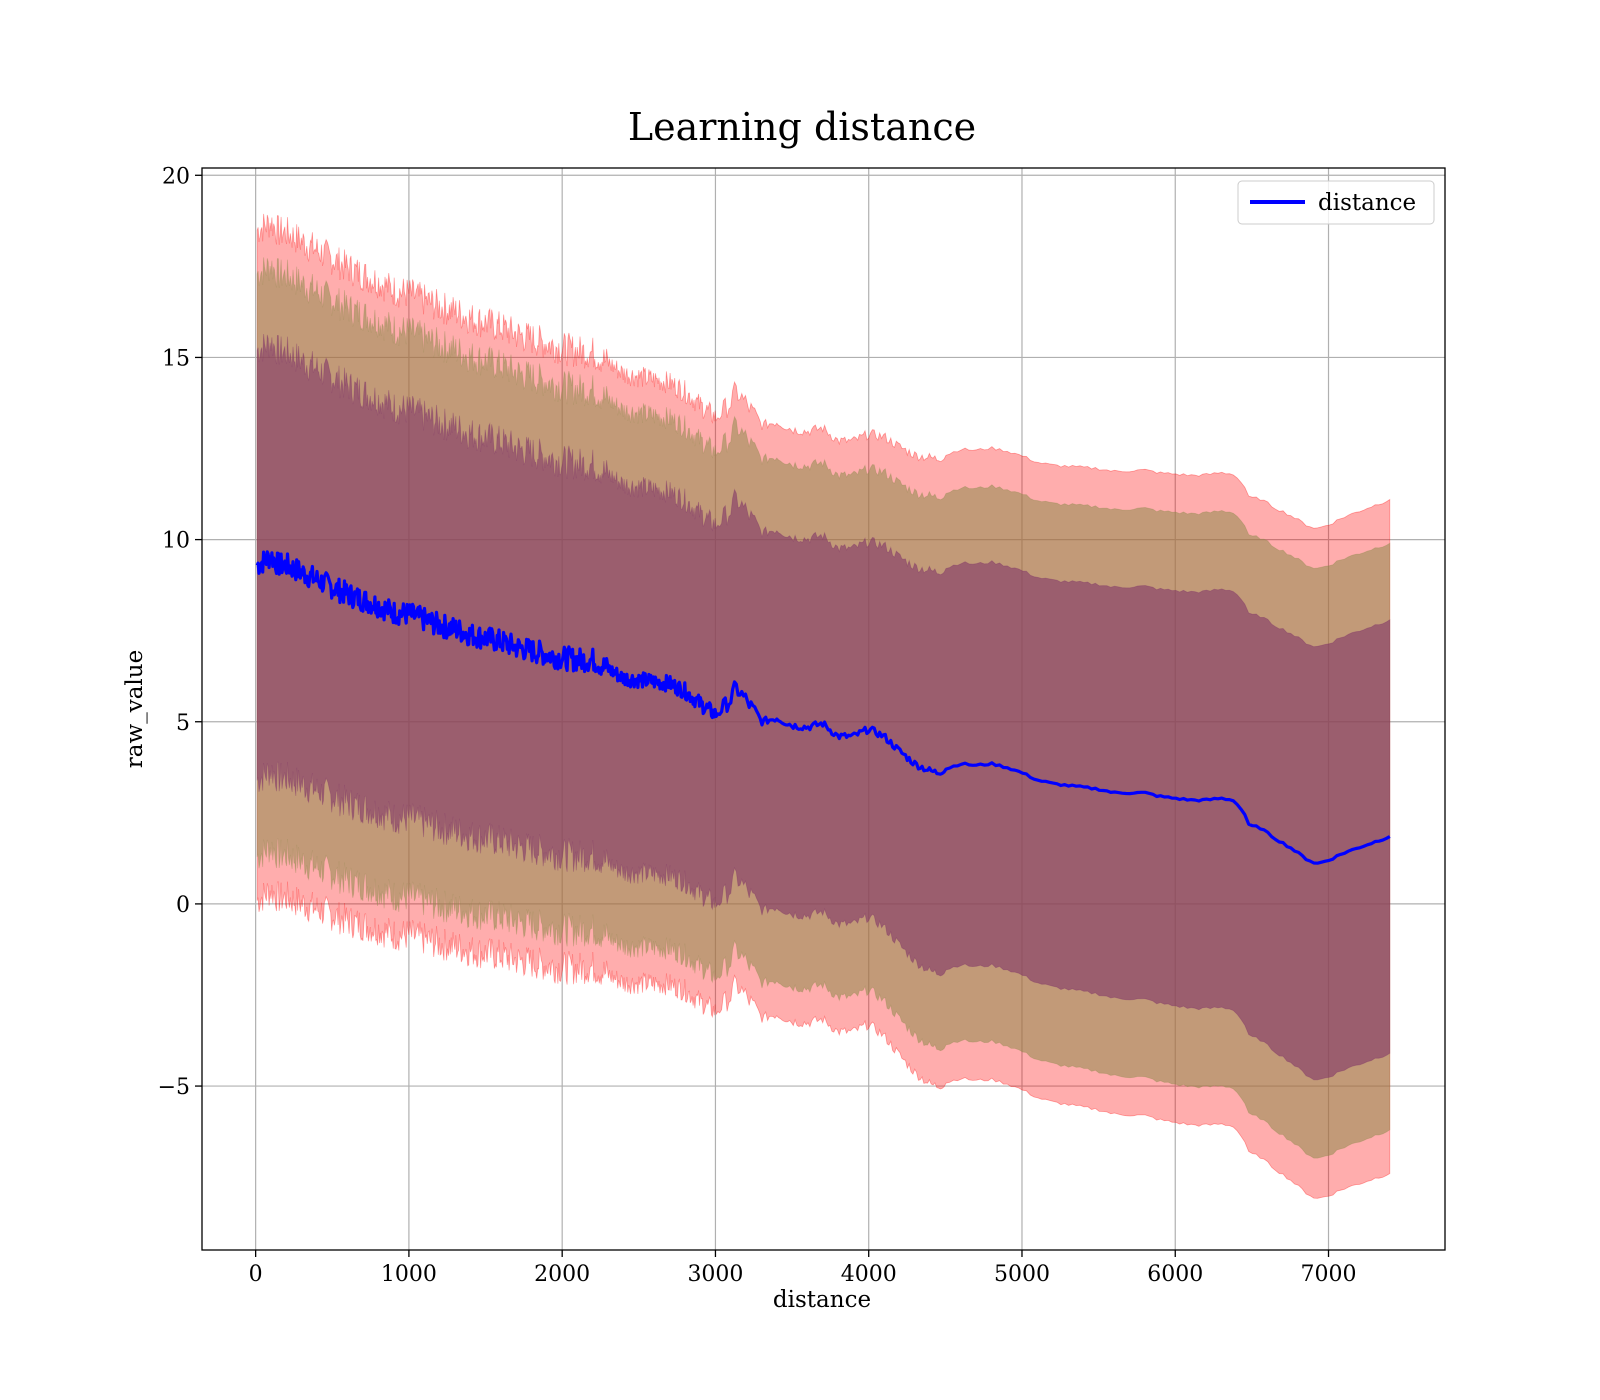 This screenshot has height=1400, width=1600. I want to click on x-tick-label-5: 5000, so click(1022, 1274).